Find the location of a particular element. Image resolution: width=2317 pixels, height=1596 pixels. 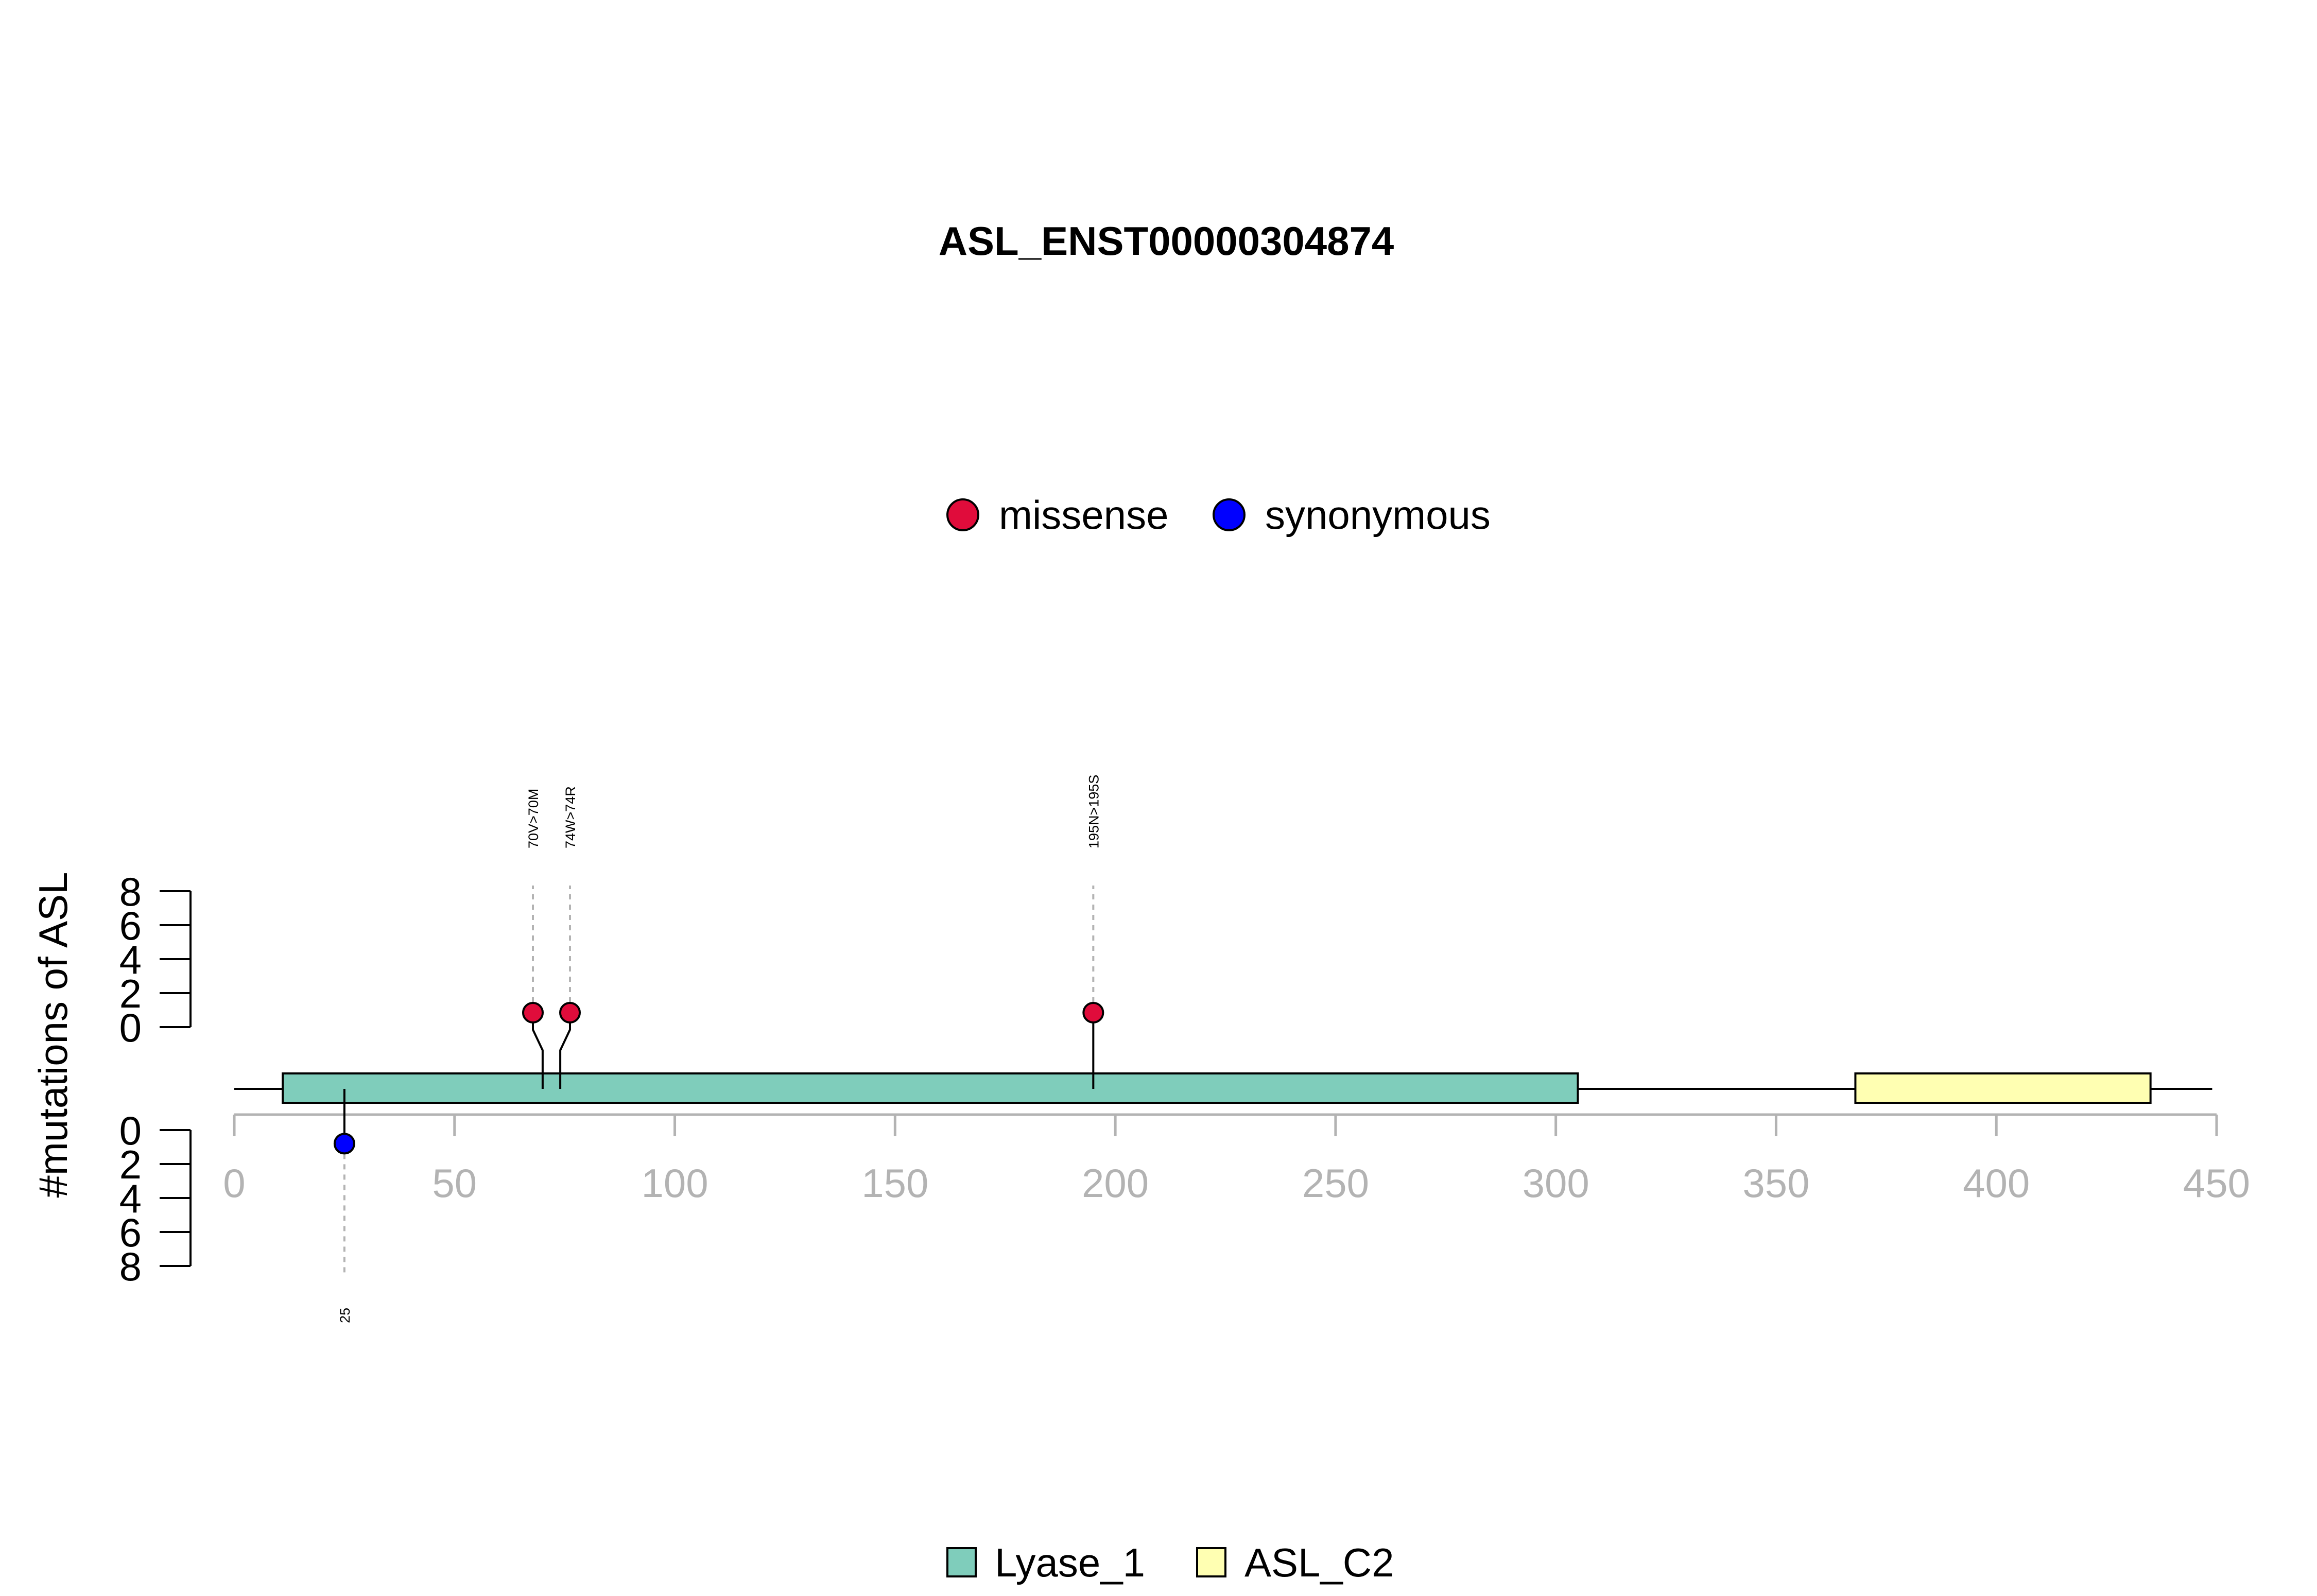

legend-label-ASL_C2: ASL_C2 is located at coordinates (1319, 1563).